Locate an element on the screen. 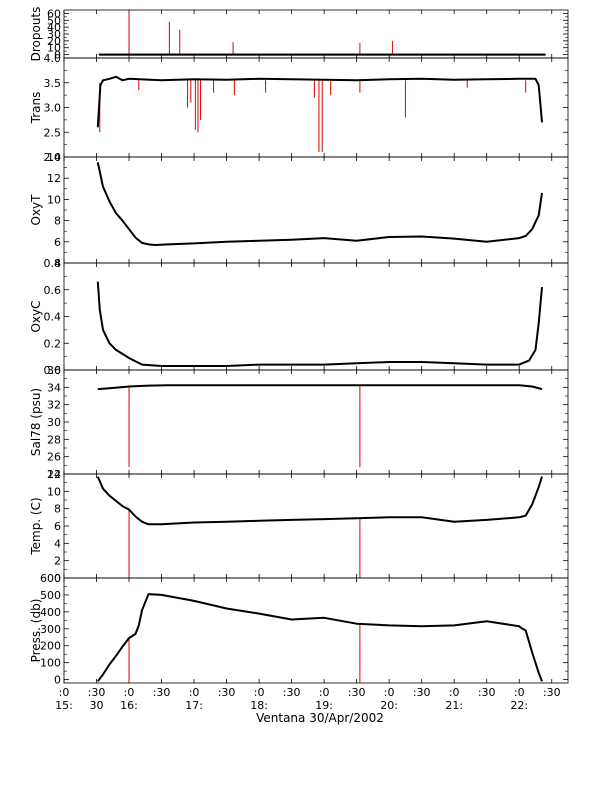 The width and height of the screenshot is (612, 785). oxyt-ytick-label: 8 is located at coordinates (57, 221).